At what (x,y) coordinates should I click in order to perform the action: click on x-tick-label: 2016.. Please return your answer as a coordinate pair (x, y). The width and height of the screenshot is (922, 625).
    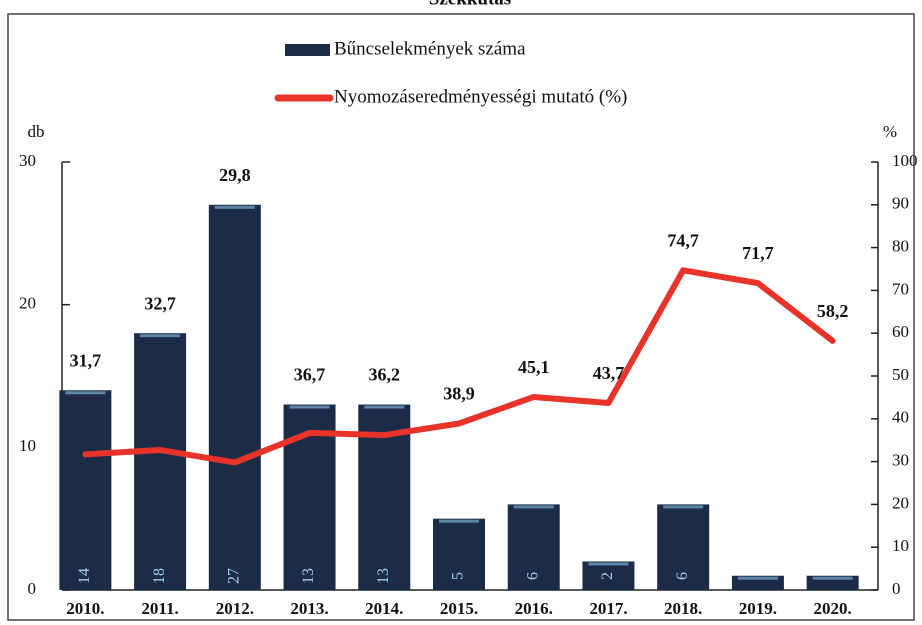
    Looking at the image, I should click on (534, 608).